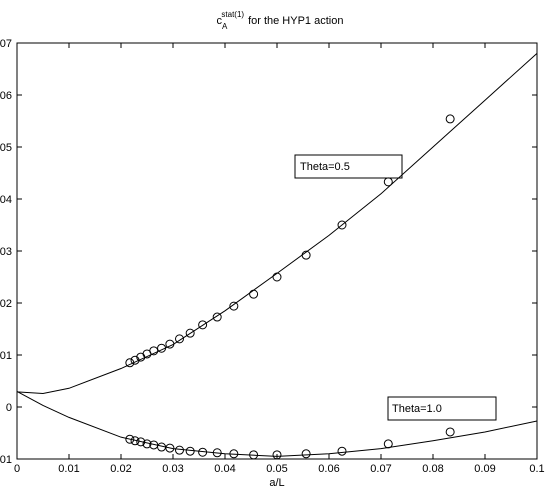 This screenshot has width=560, height=497. Describe the element at coordinates (325, 167) in the screenshot. I see `annotation: Theta=0.5` at that location.